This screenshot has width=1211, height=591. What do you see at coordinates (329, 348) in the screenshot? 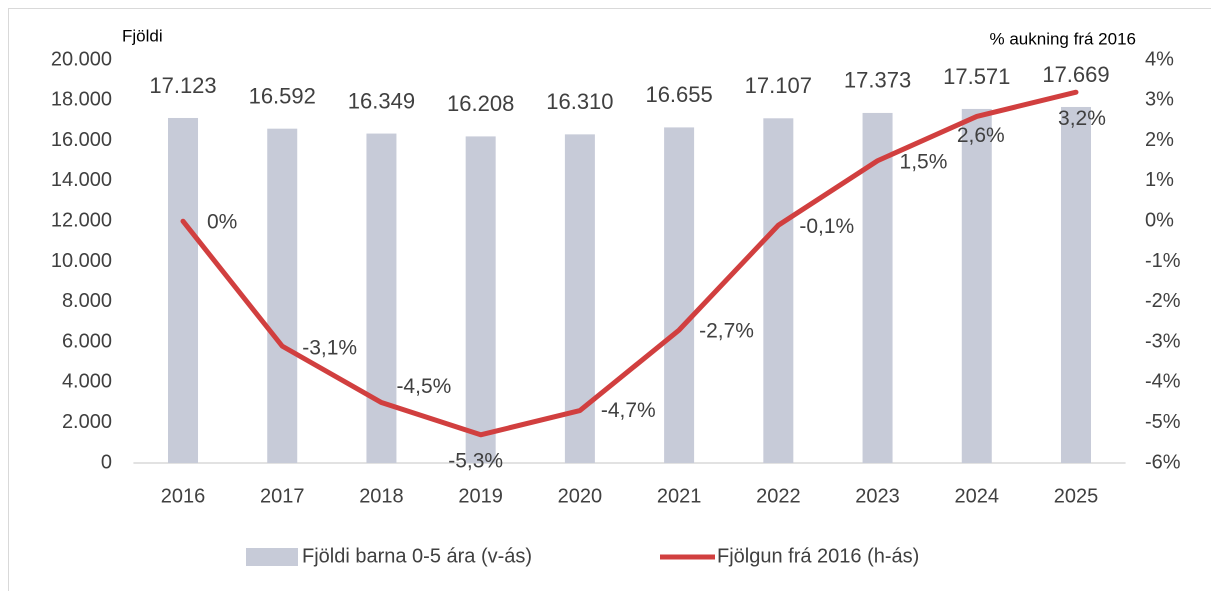
I see `line-value-label: -3,1%` at bounding box center [329, 348].